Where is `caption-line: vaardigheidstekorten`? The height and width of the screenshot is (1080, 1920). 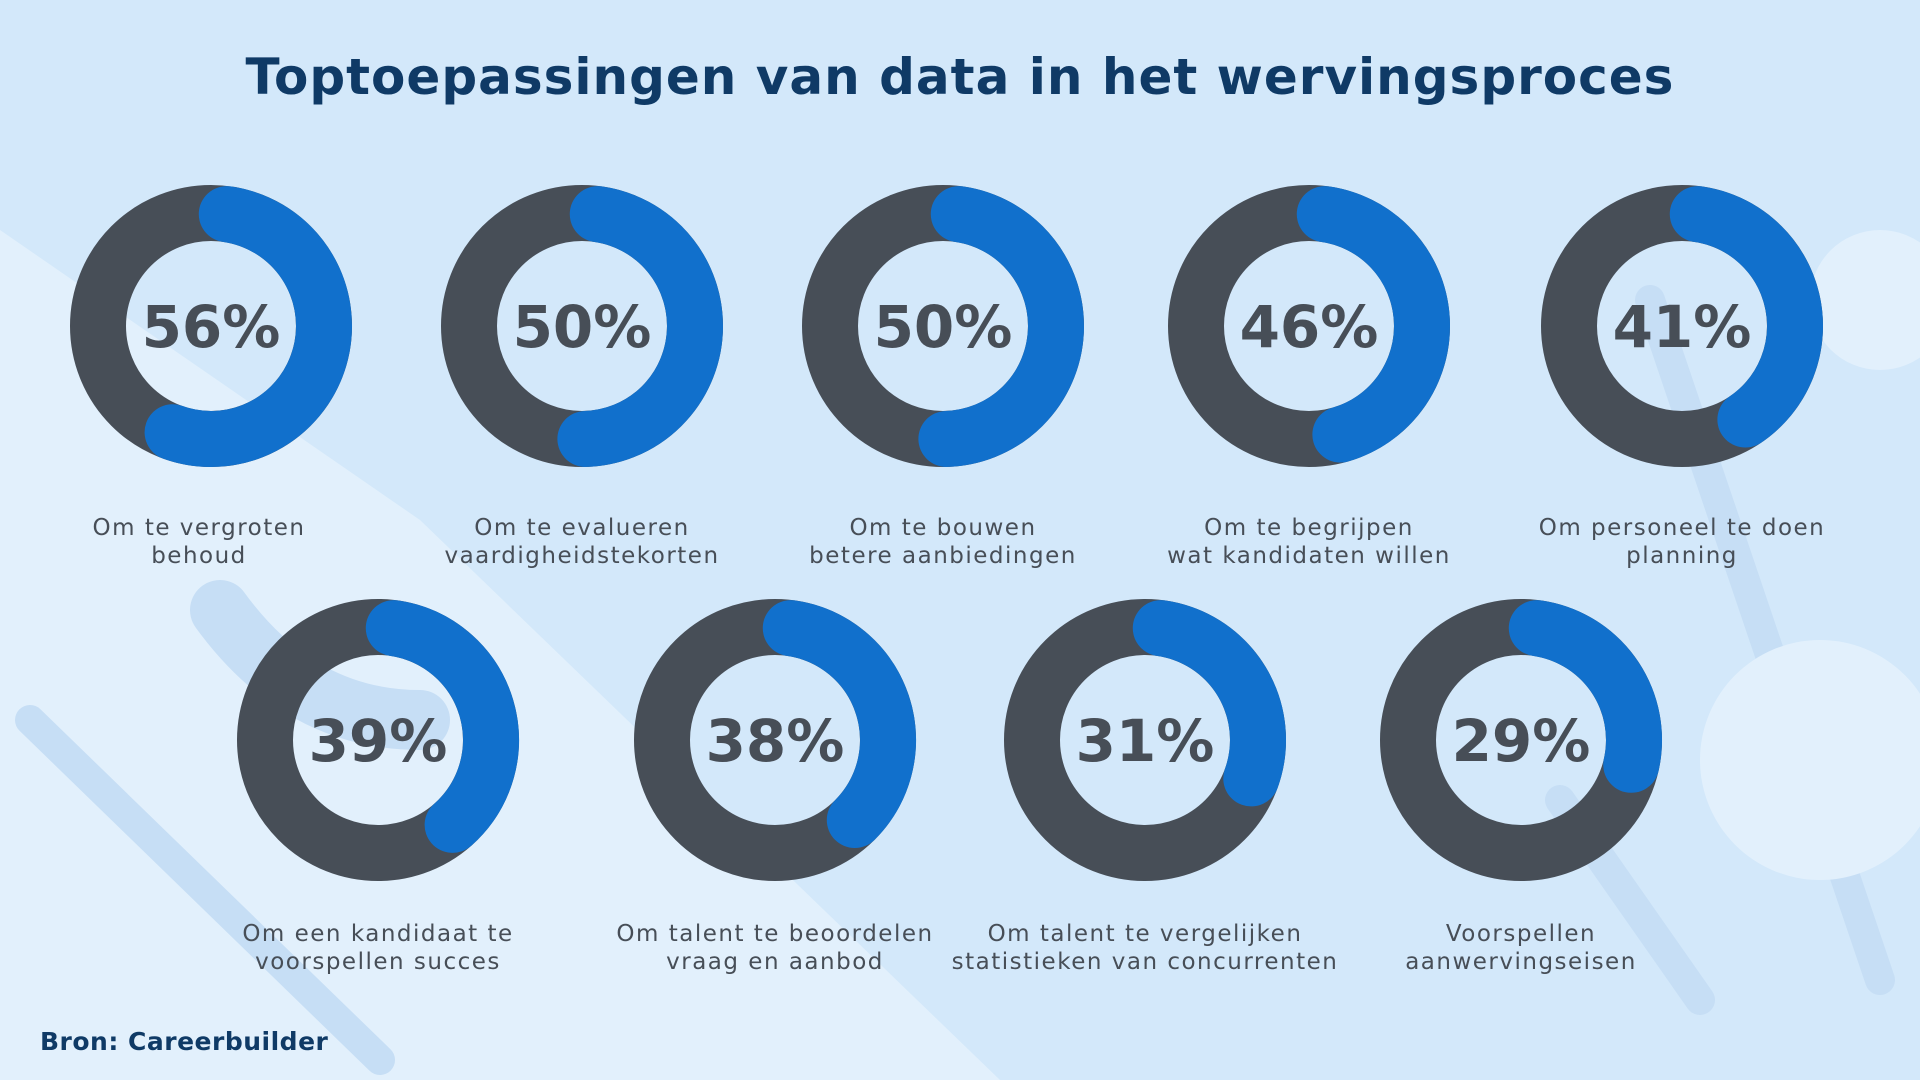 caption-line: vaardigheidstekorten is located at coordinates (582, 556).